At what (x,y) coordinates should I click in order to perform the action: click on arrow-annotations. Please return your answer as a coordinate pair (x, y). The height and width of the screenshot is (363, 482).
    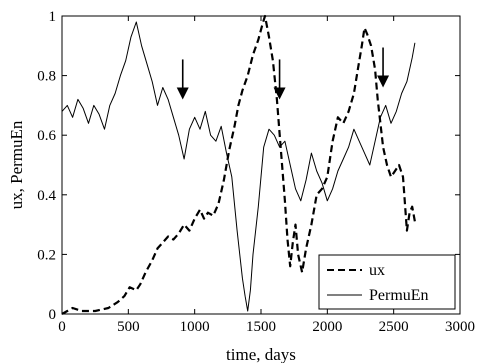
    Looking at the image, I should click on (283, 73).